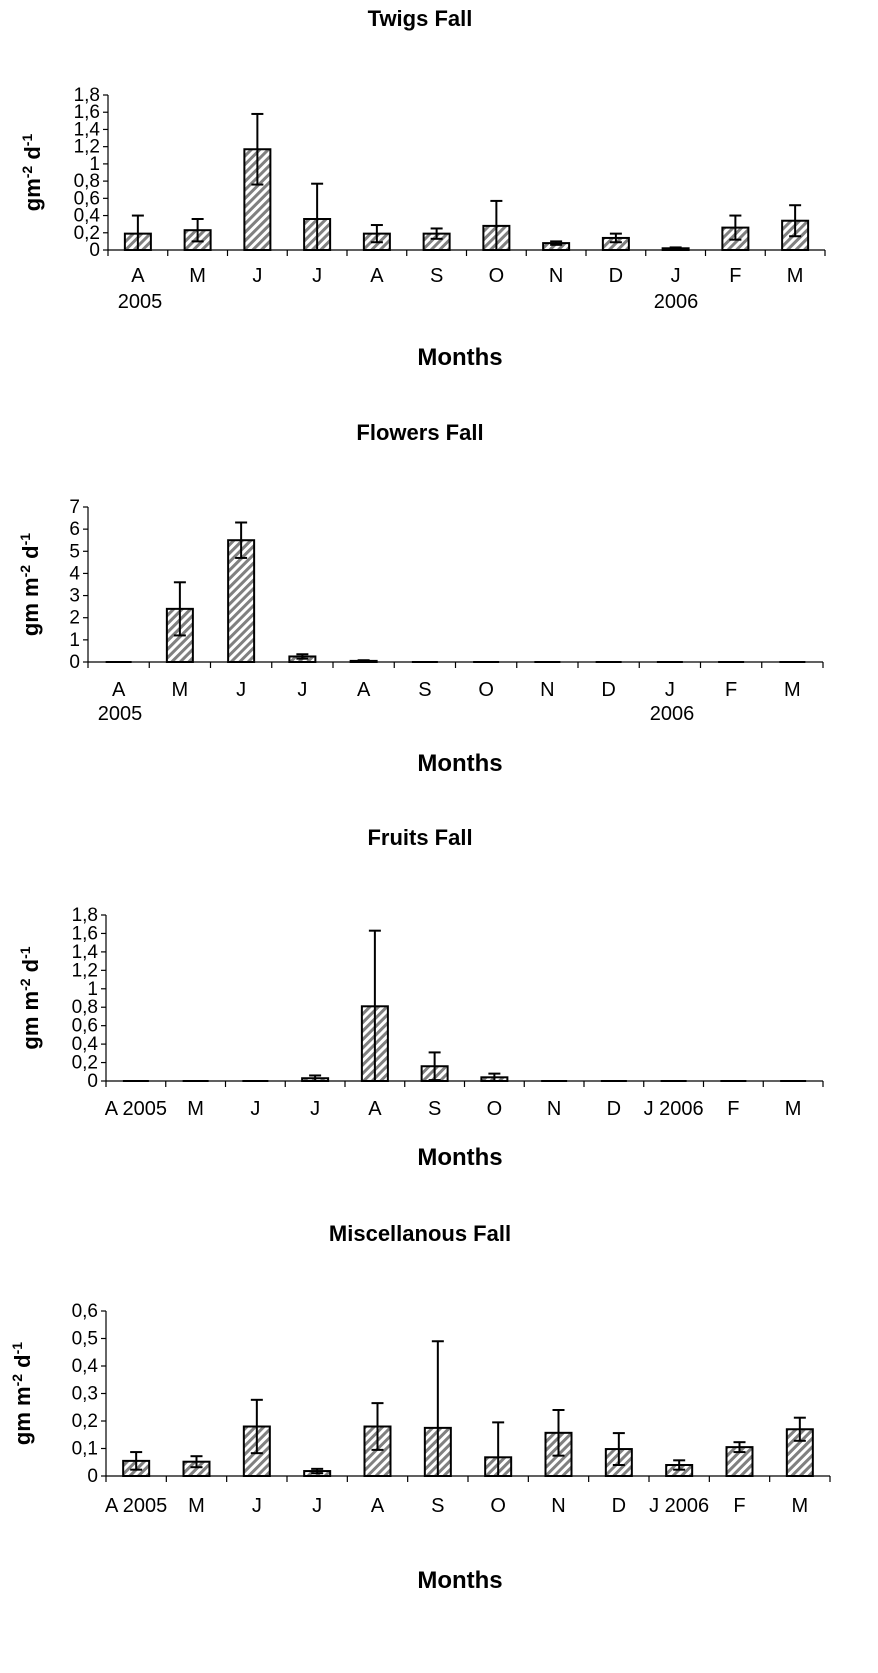 The image size is (878, 1673). What do you see at coordinates (74, 551) in the screenshot?
I see `y-tick-label: 5` at bounding box center [74, 551].